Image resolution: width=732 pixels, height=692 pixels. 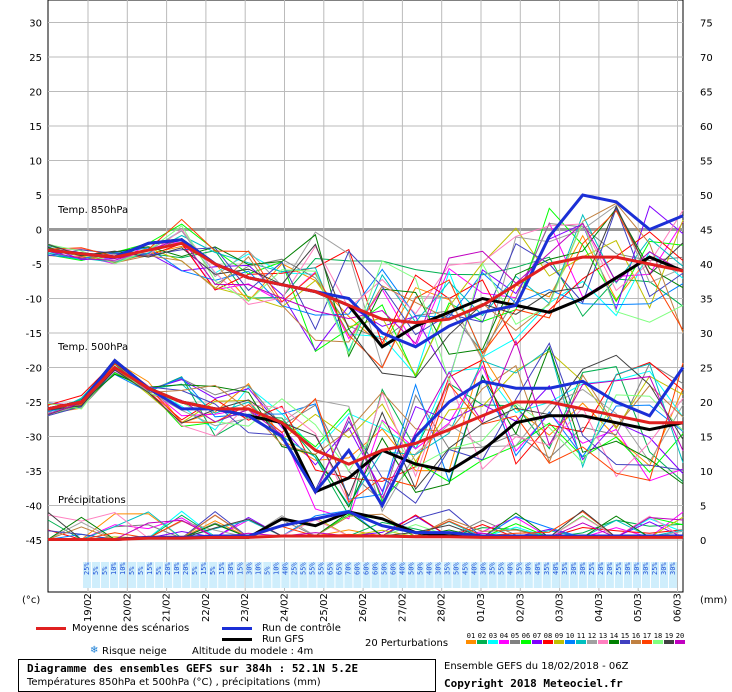 What do you see at coordinates (637, 568) in the screenshot?
I see `snow-risk-value: 30%` at bounding box center [637, 568].